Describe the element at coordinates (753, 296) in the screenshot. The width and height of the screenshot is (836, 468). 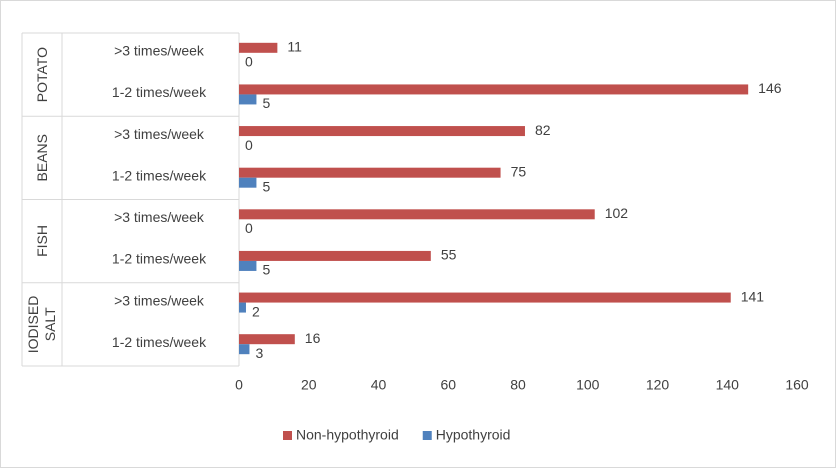
I see `data-label: 141` at that location.